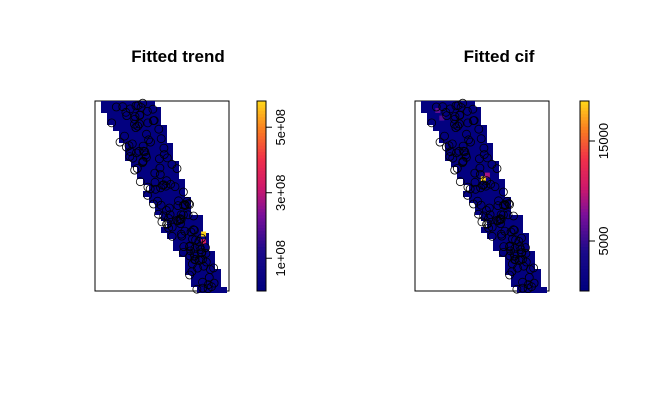  Describe the element at coordinates (482, 196) in the screenshot. I see `plot-frame-cif` at that location.